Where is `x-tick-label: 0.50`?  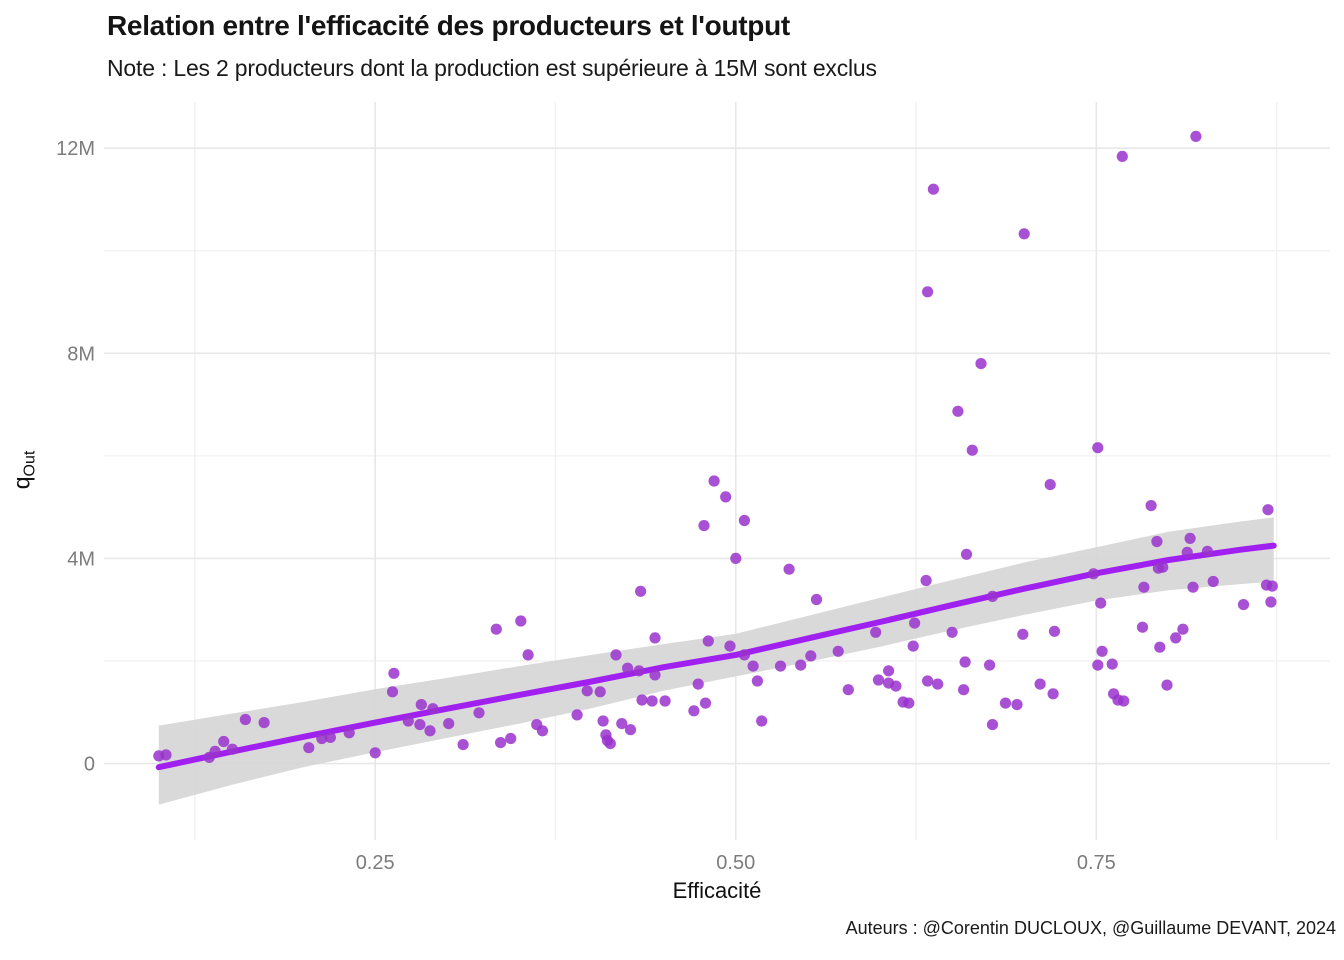
x-tick-label: 0.50 is located at coordinates (735, 863).